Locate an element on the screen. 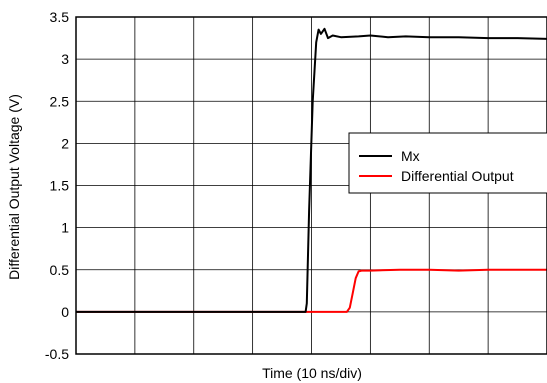 The height and width of the screenshot is (383, 547). legend: Mx Differential Output is located at coordinates (447, 163).